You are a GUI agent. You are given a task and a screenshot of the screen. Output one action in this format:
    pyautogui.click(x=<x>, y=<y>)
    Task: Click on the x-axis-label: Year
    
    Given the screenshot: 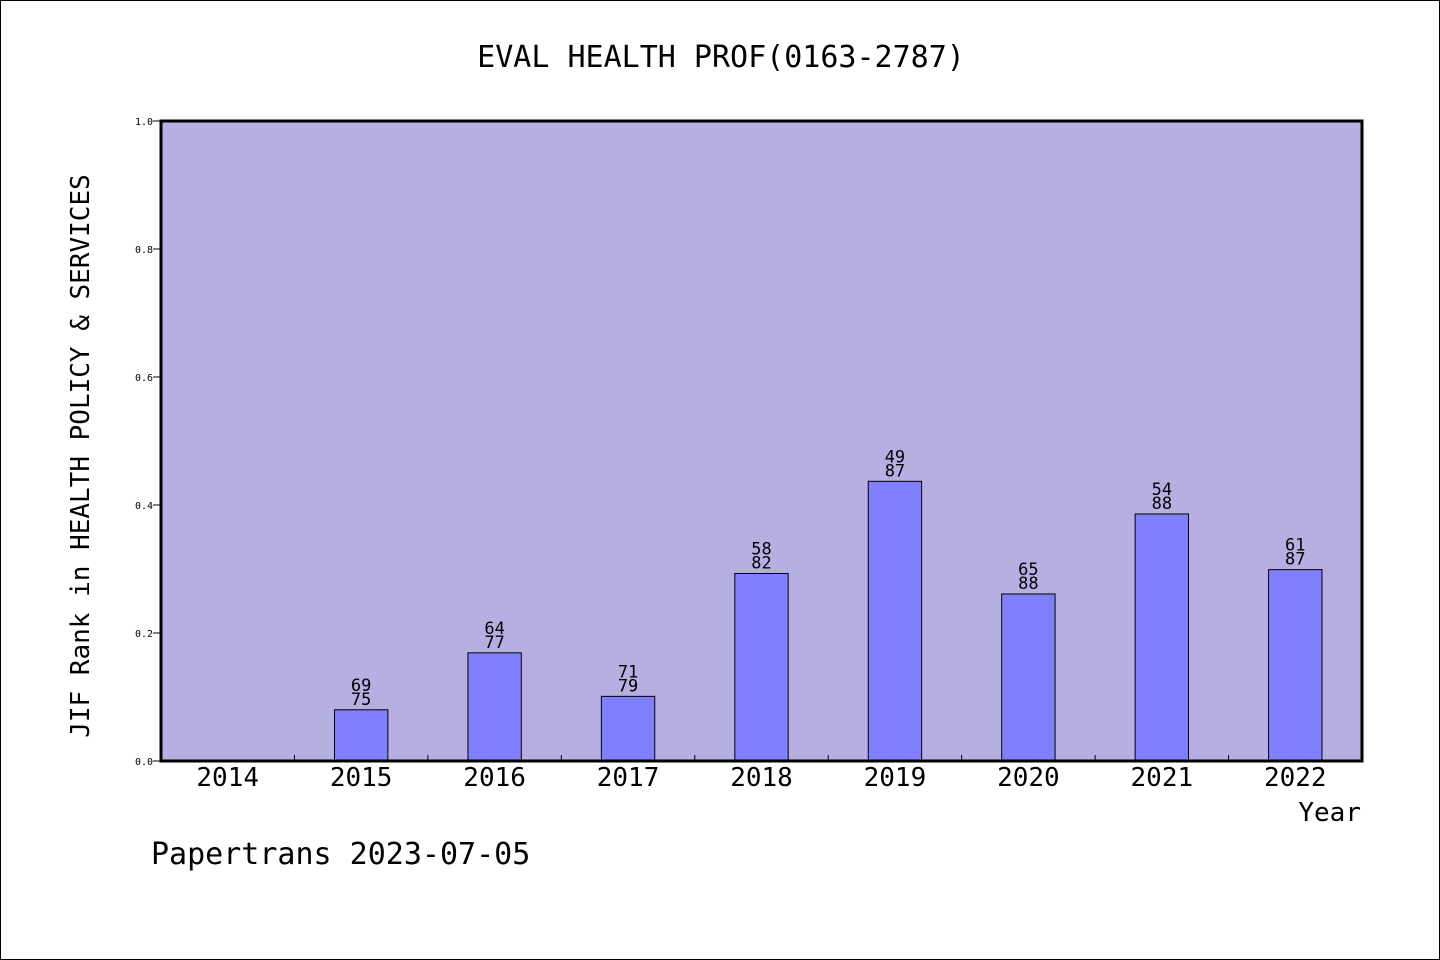 What is the action you would take?
    pyautogui.click(x=1329, y=813)
    